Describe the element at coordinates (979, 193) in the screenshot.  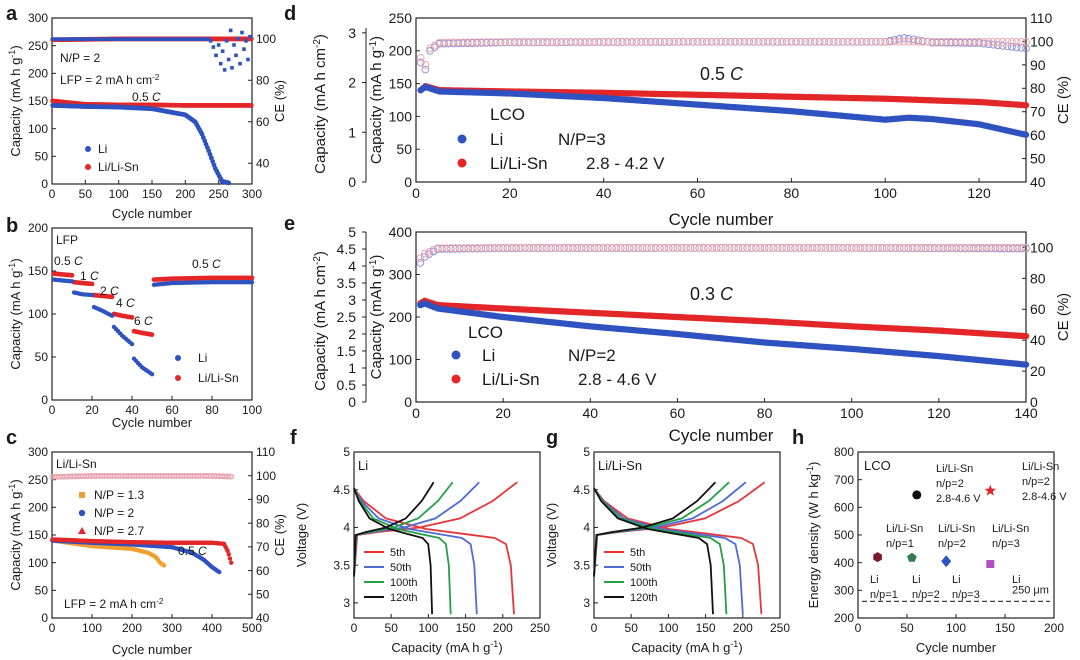
I see `x-tick-label: 120` at that location.